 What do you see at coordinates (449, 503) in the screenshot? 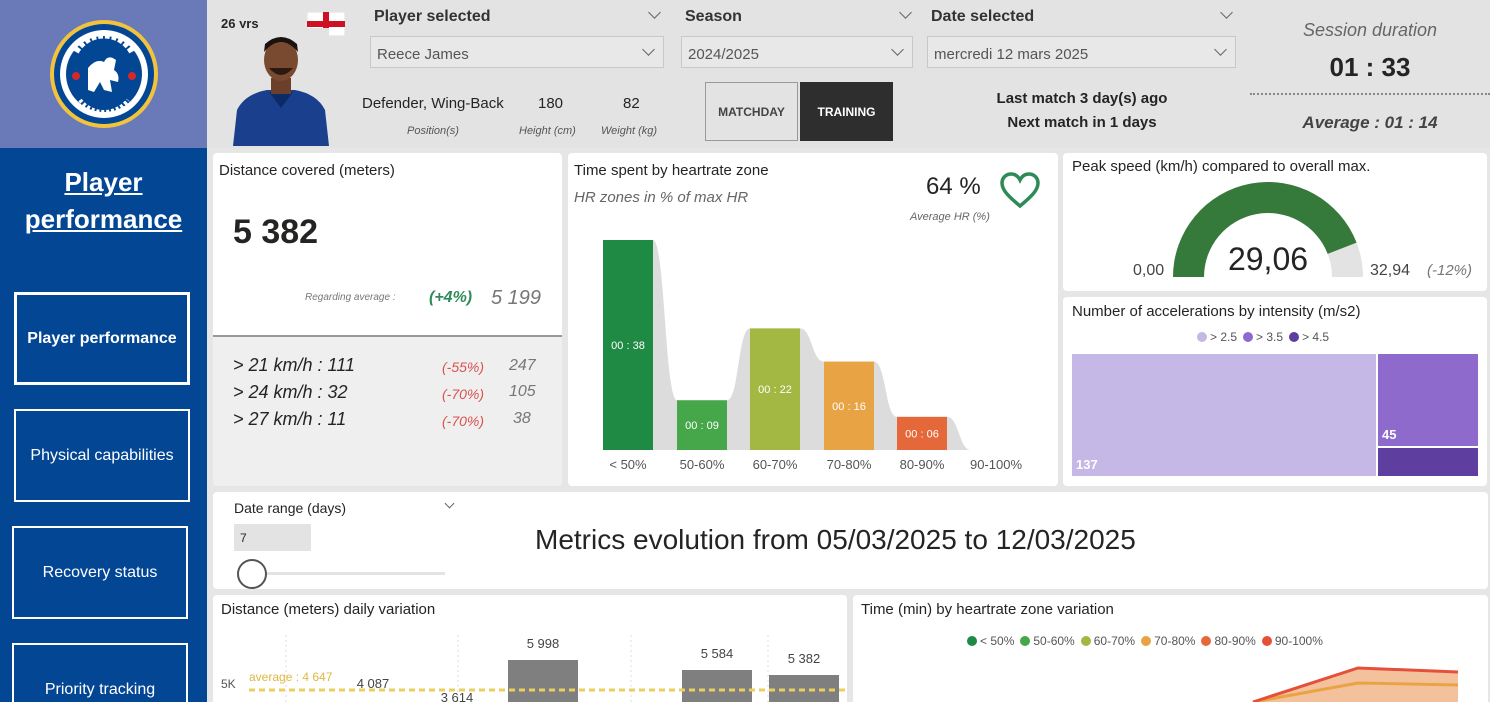
I see `date-range-chevron-icon` at bounding box center [449, 503].